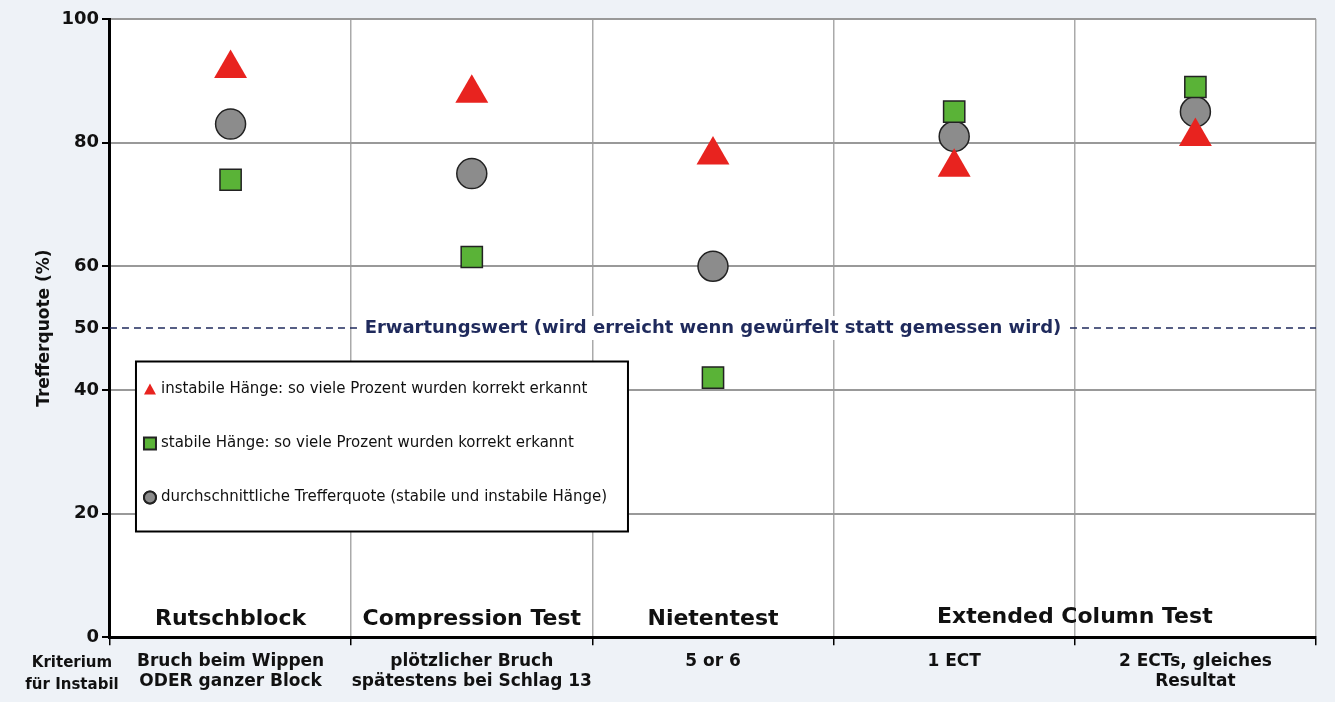  What do you see at coordinates (713, 326) in the screenshot?
I see `ref-line-label: Erwartungswert (wird erreicht wenn gewürfelt statt gemessen wird)` at bounding box center [713, 326].